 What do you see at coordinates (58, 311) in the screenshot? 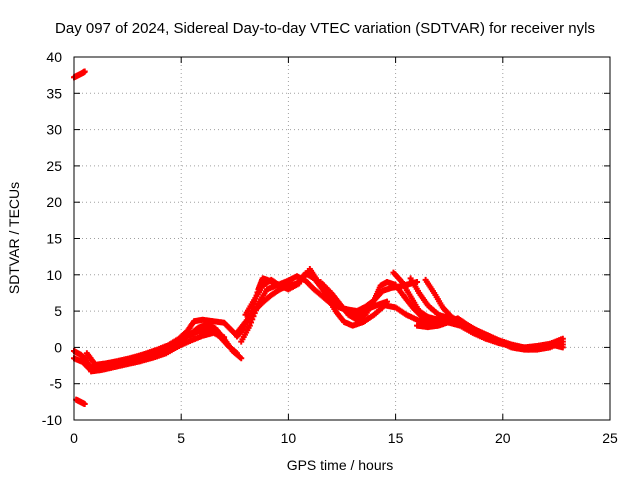
I see `y-tick-label: 5` at bounding box center [58, 311].